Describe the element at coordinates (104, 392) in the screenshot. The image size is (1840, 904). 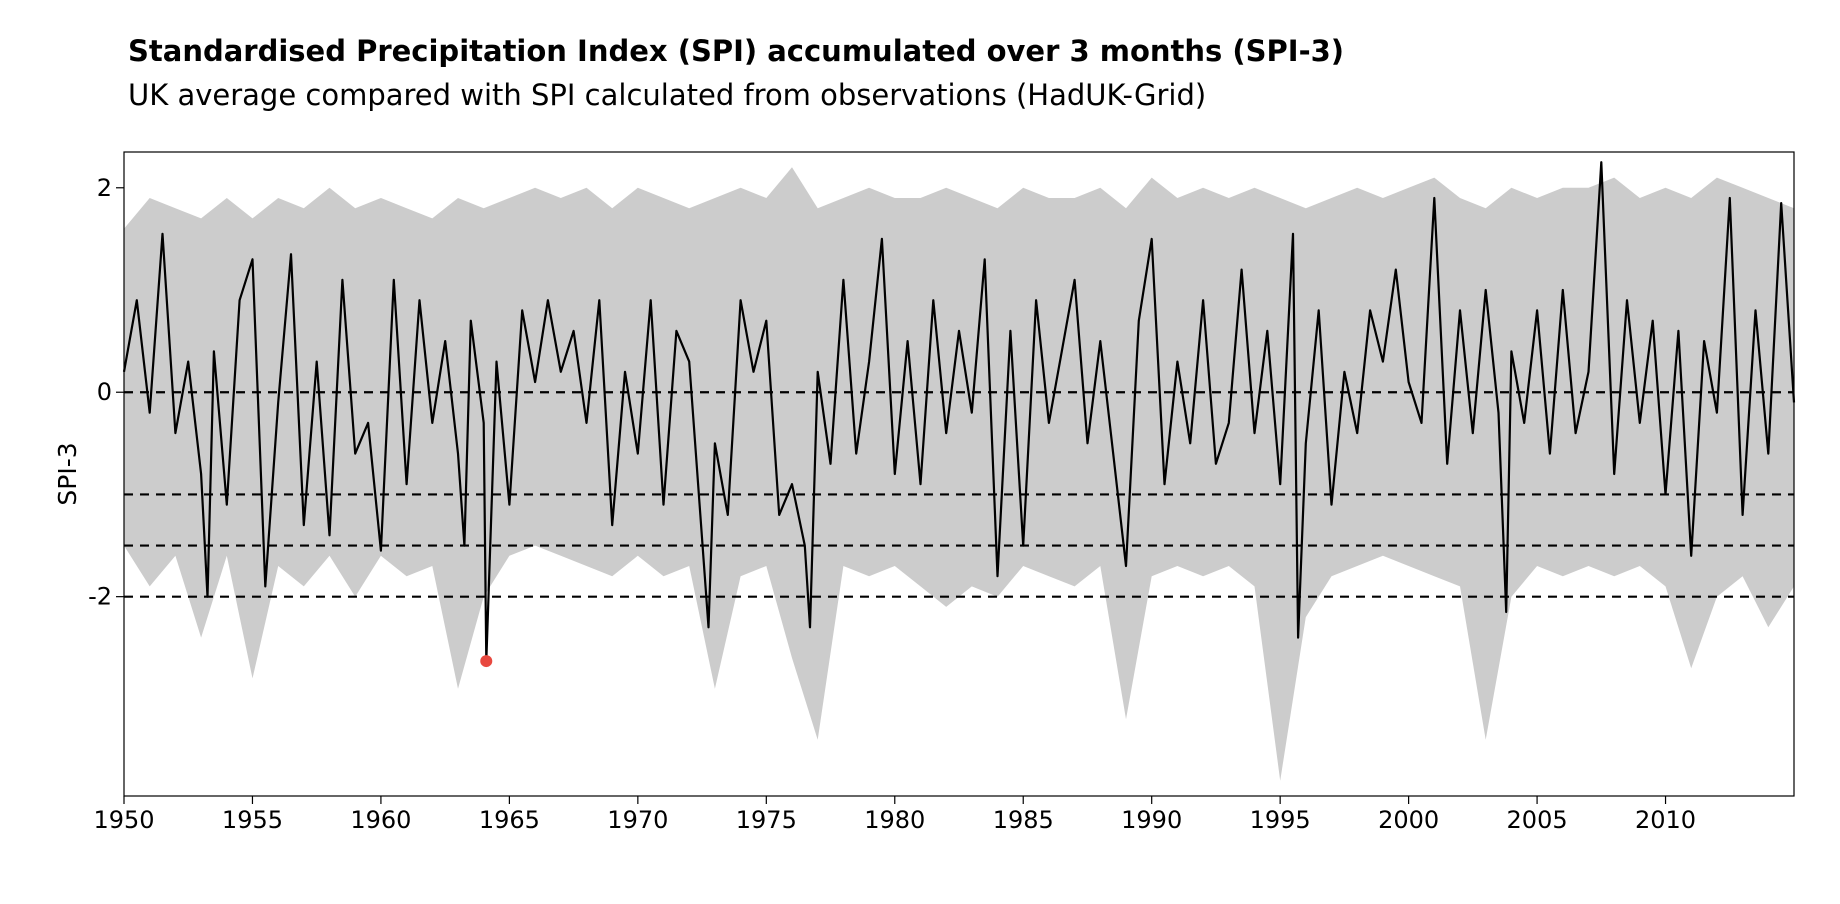
I see `y-tick-label: 0` at that location.